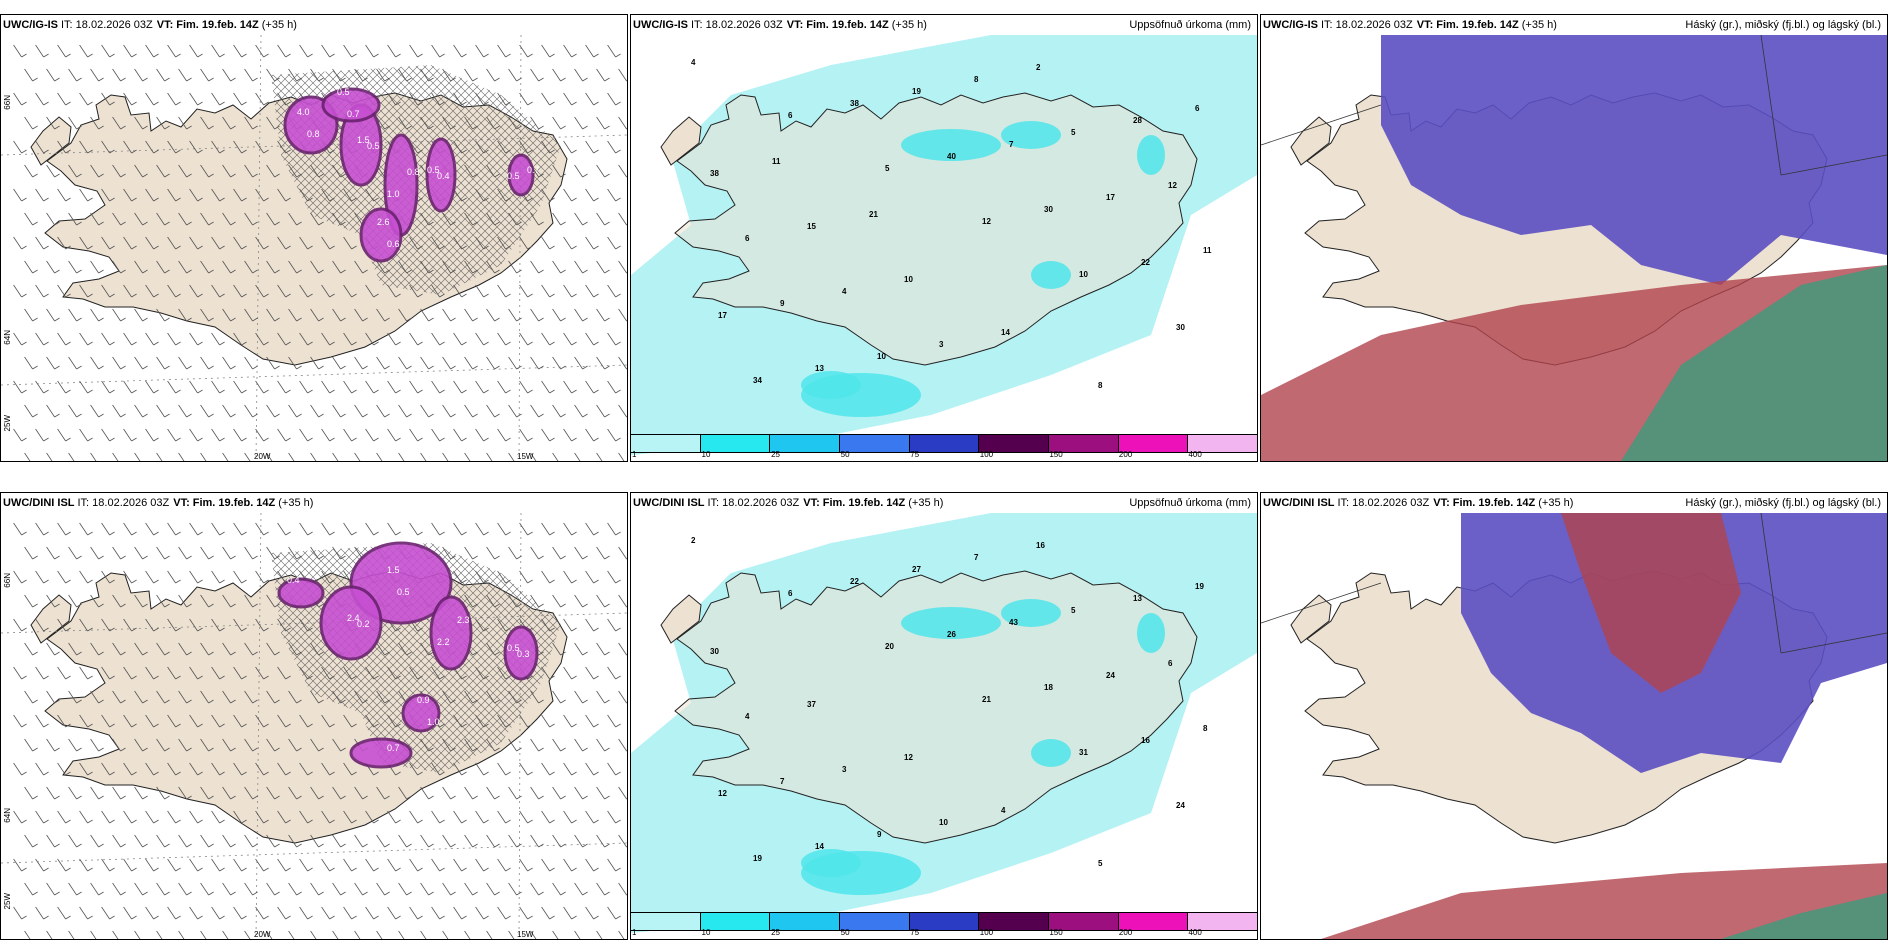 This screenshot has width=1900, height=950. What do you see at coordinates (889, 646) in the screenshot?
I see `precip-value-label: 20` at bounding box center [889, 646].